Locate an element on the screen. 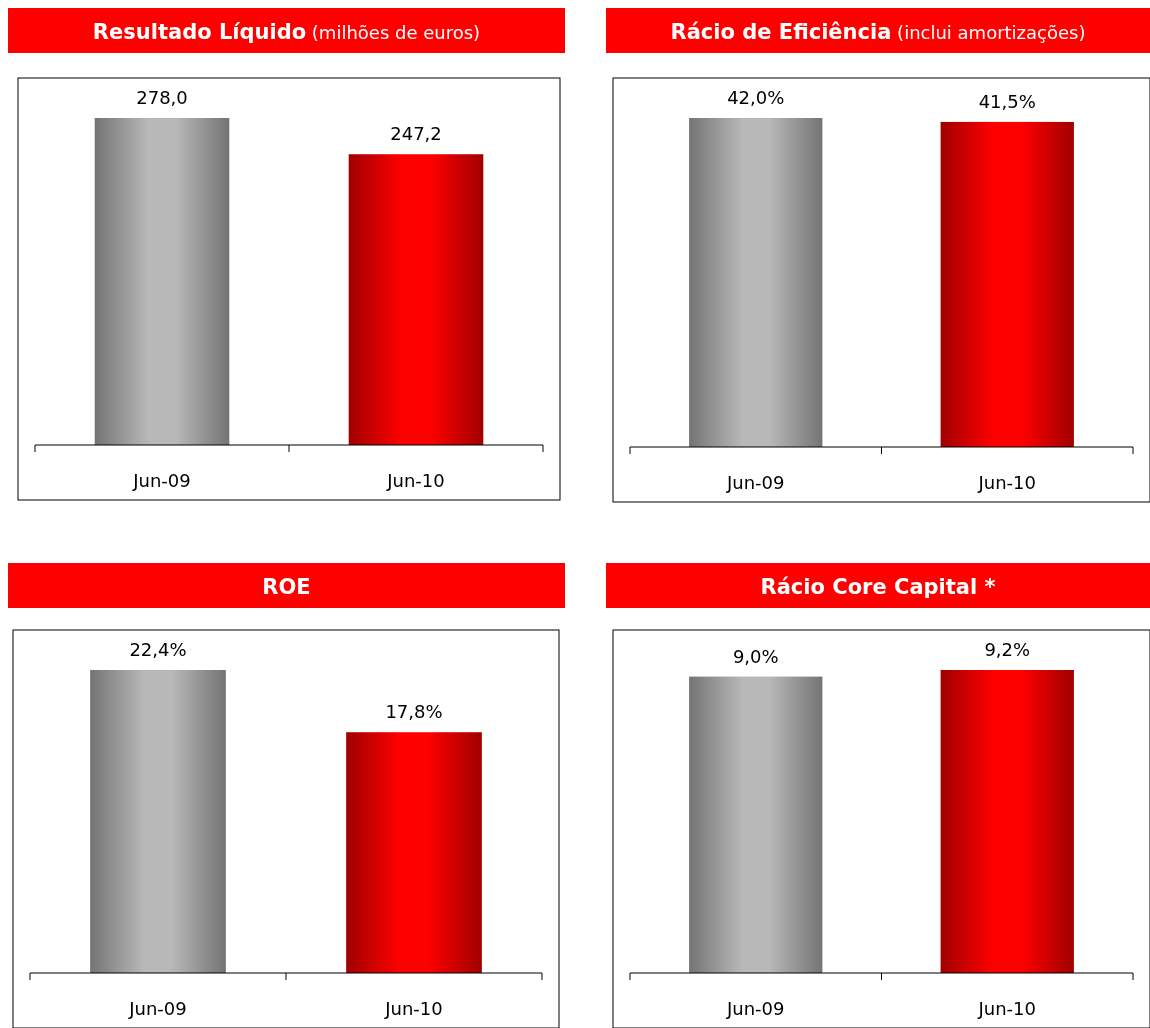 The width and height of the screenshot is (1150, 1028). data-label: 41,5% is located at coordinates (1007, 101).